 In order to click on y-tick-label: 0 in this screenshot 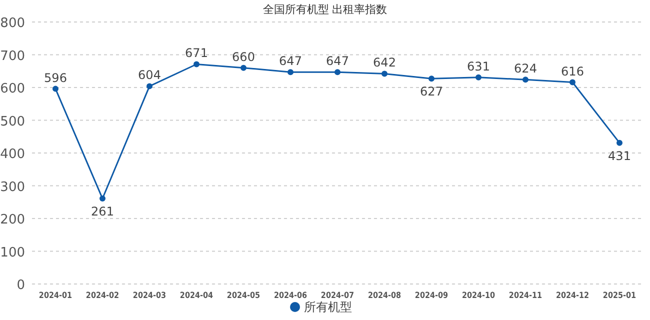, I will do `click(20, 285)`.